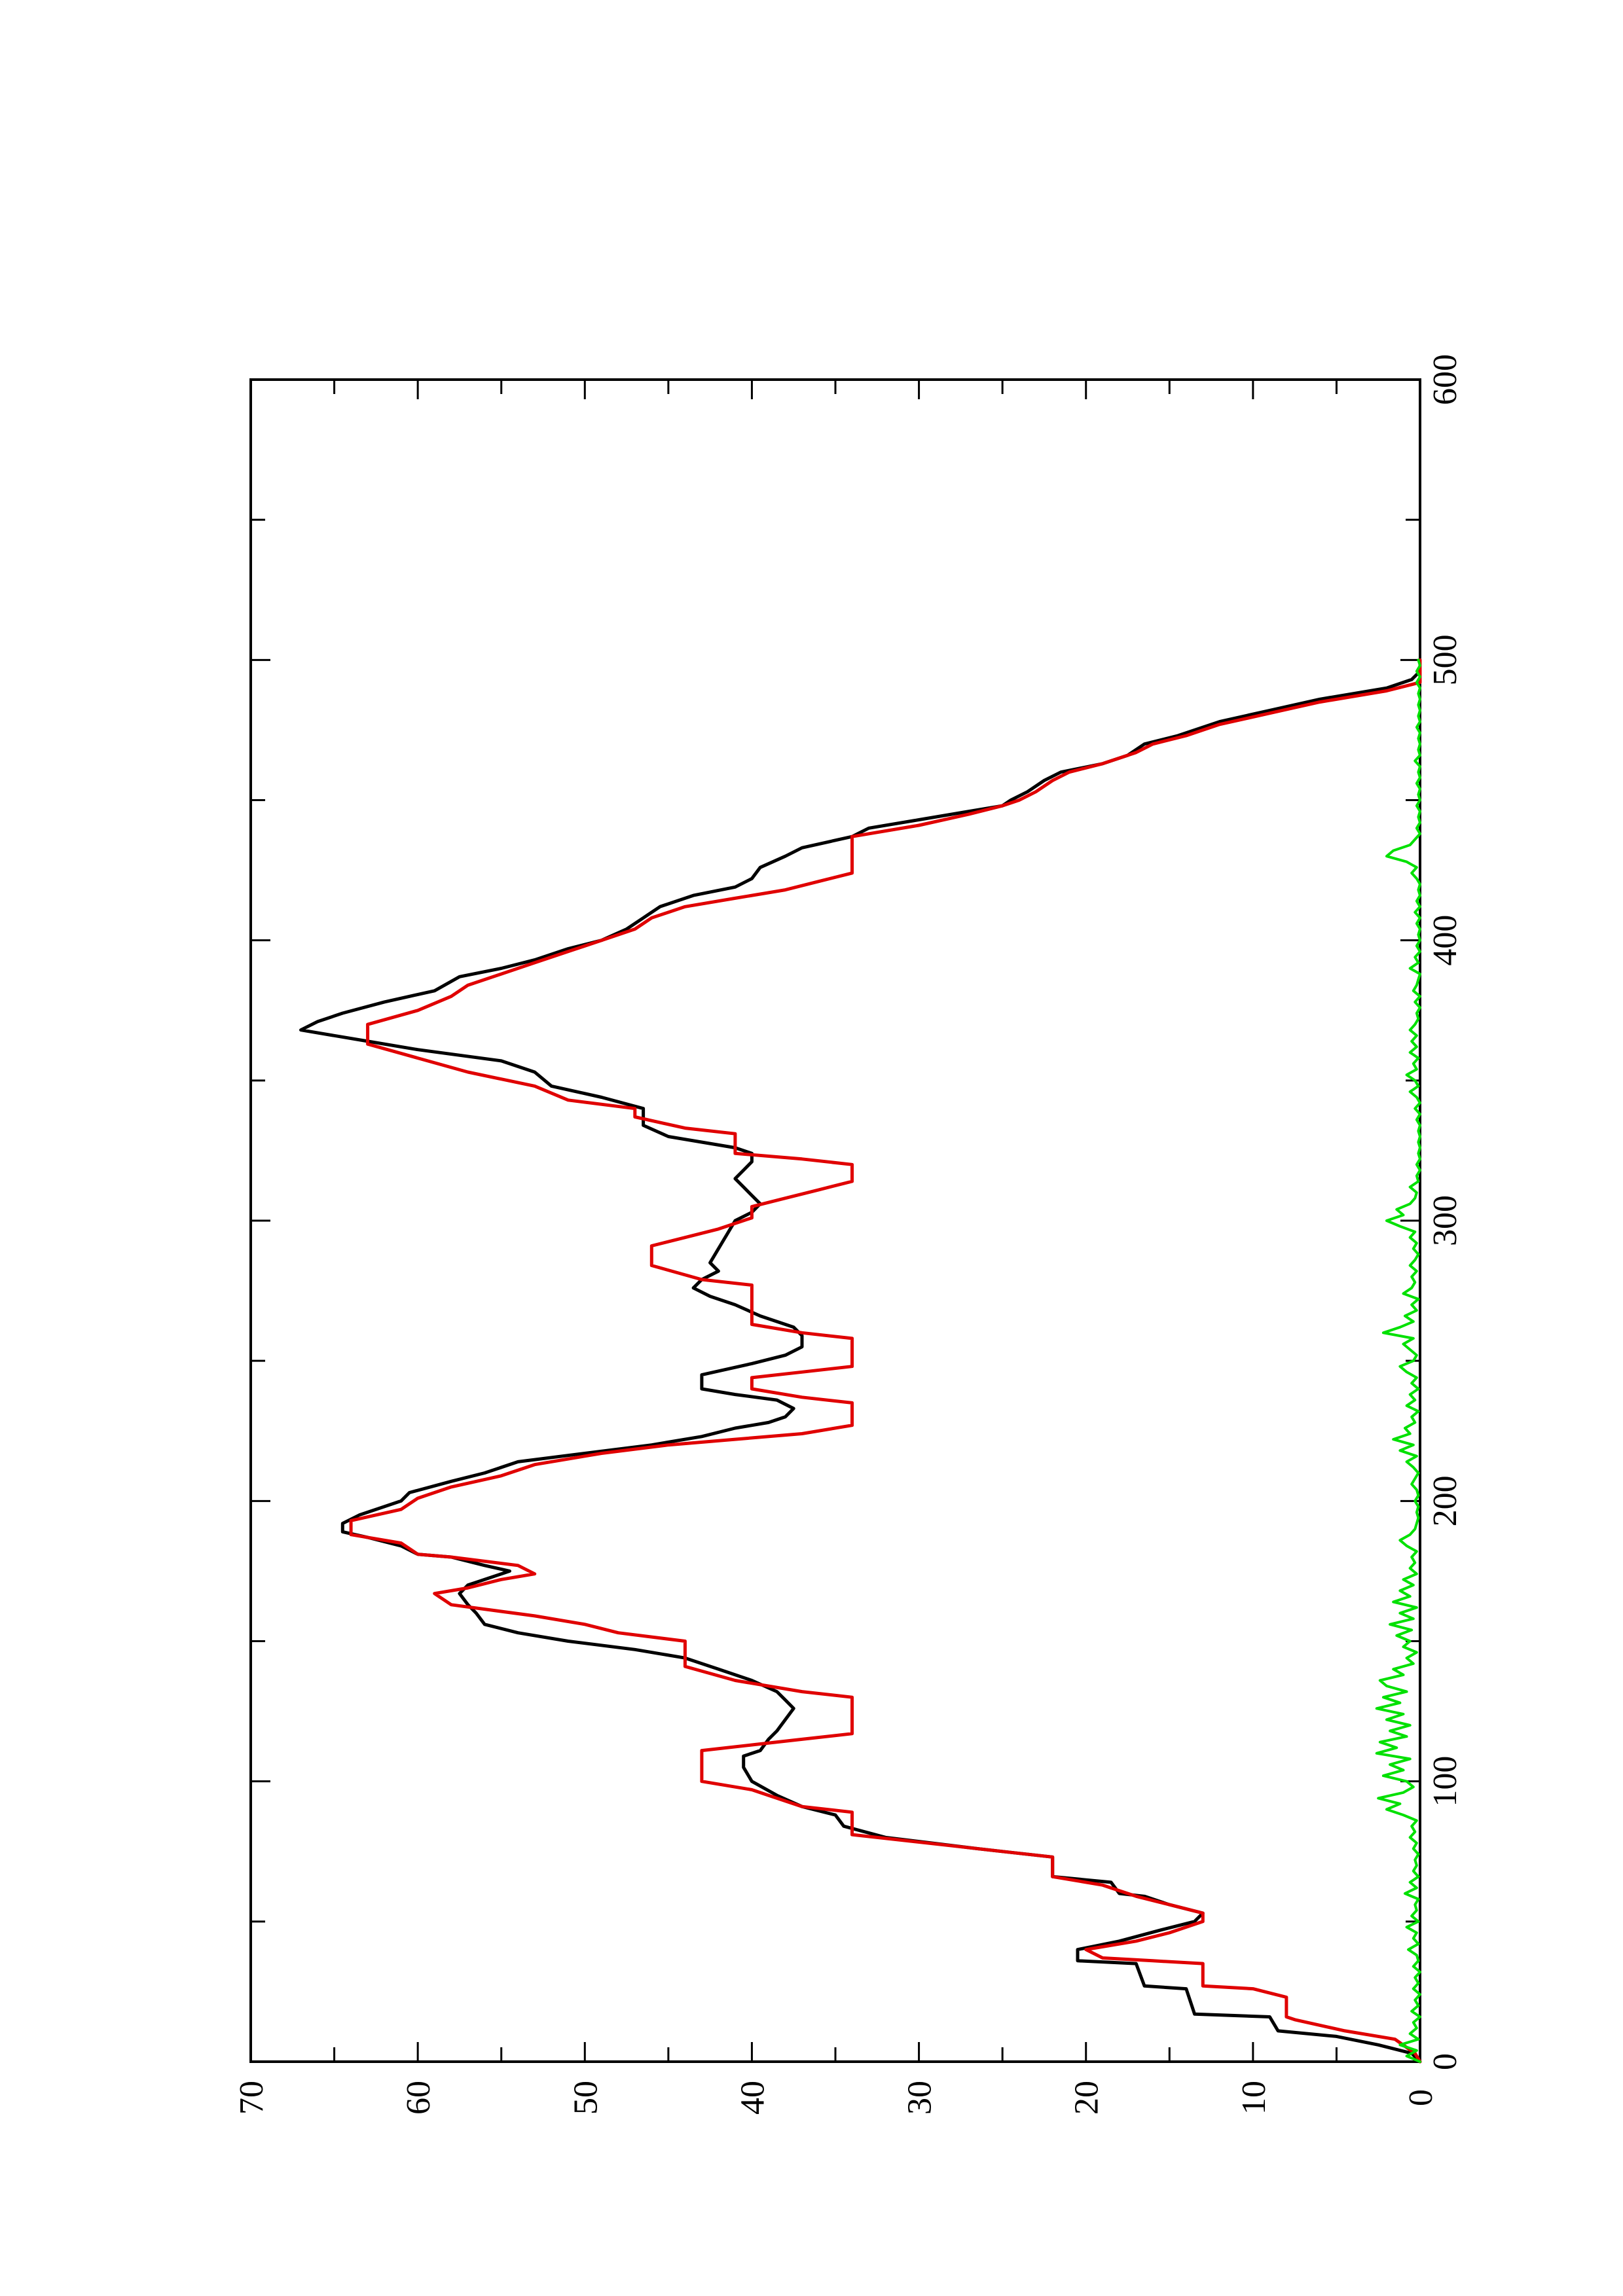  Describe the element at coordinates (1445, 1500) in the screenshot. I see `x-tick-label: 200` at that location.